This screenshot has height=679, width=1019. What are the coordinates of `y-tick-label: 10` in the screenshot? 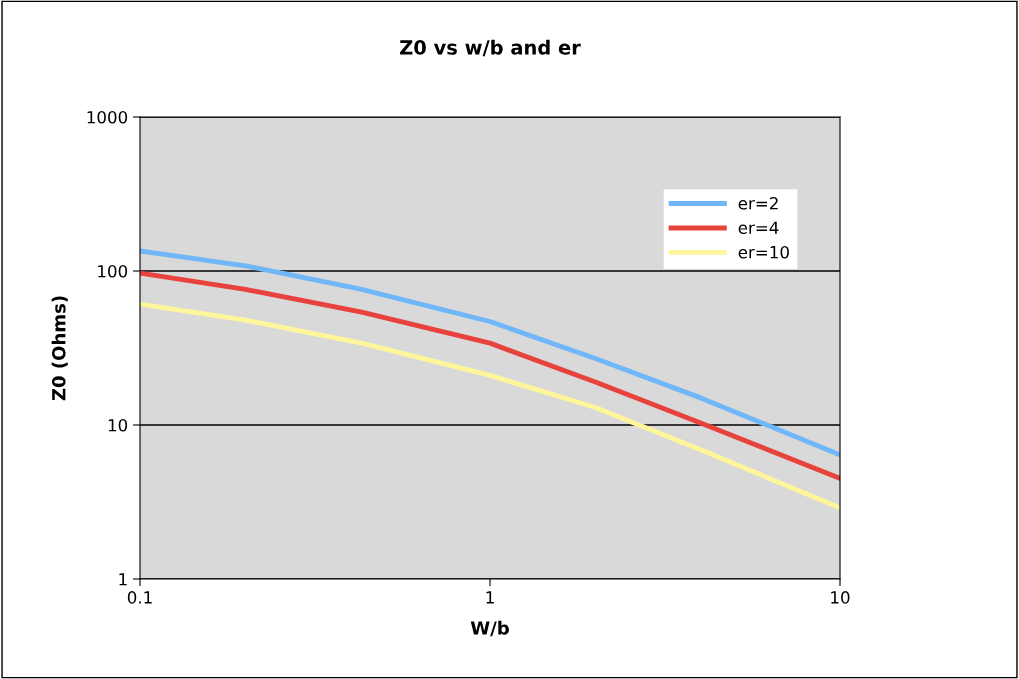 It's located at (118, 425).